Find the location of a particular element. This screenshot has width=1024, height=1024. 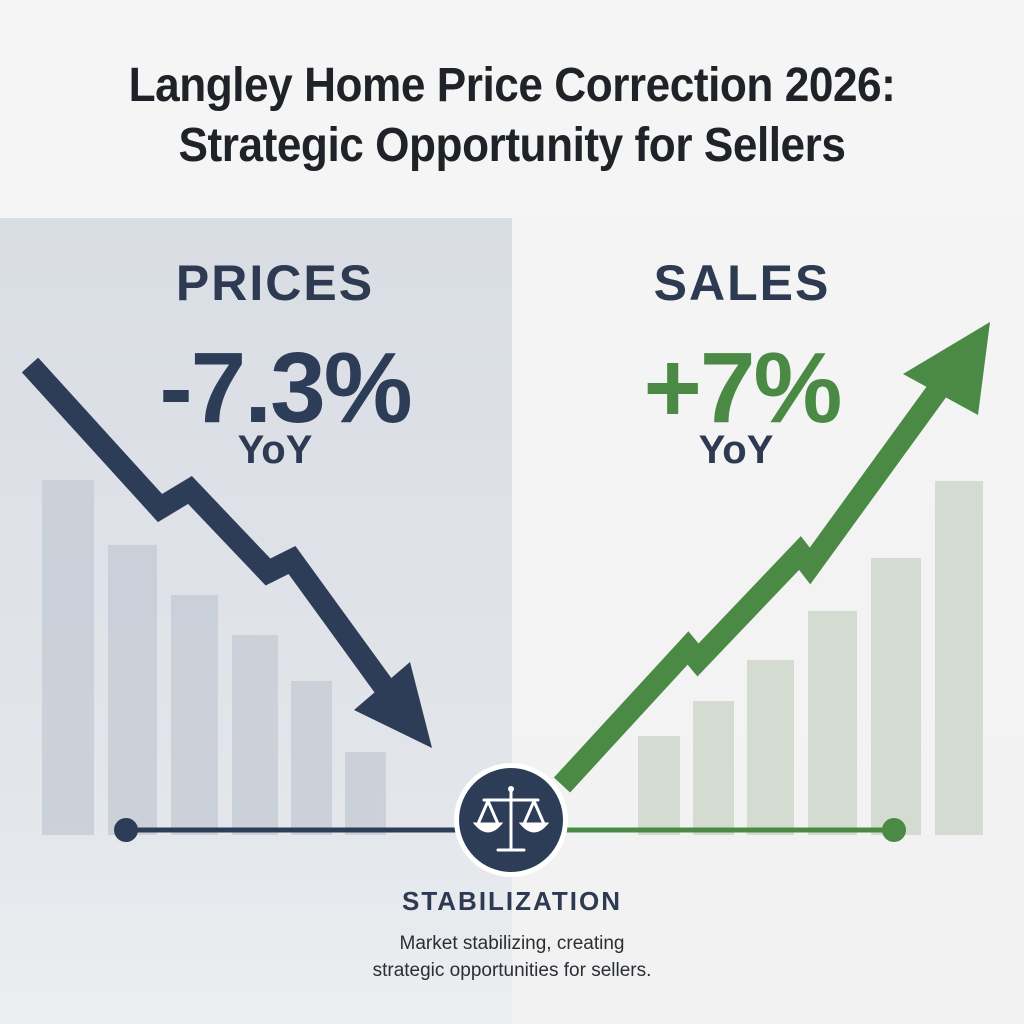

prices-period: YoY is located at coordinates (275, 450).